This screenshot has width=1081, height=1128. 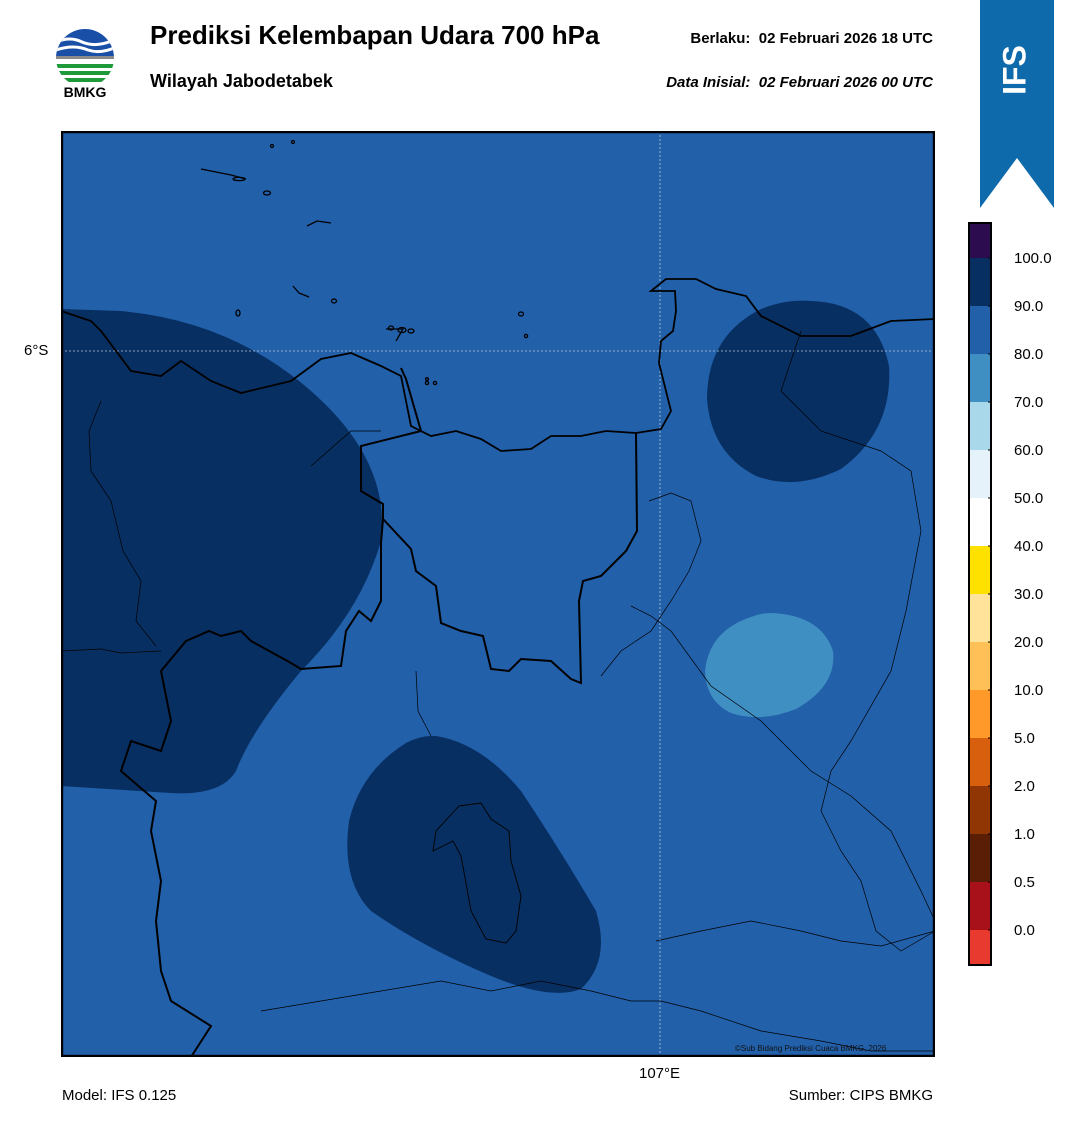 What do you see at coordinates (477, 873) in the screenshot?
I see `highland-outline` at bounding box center [477, 873].